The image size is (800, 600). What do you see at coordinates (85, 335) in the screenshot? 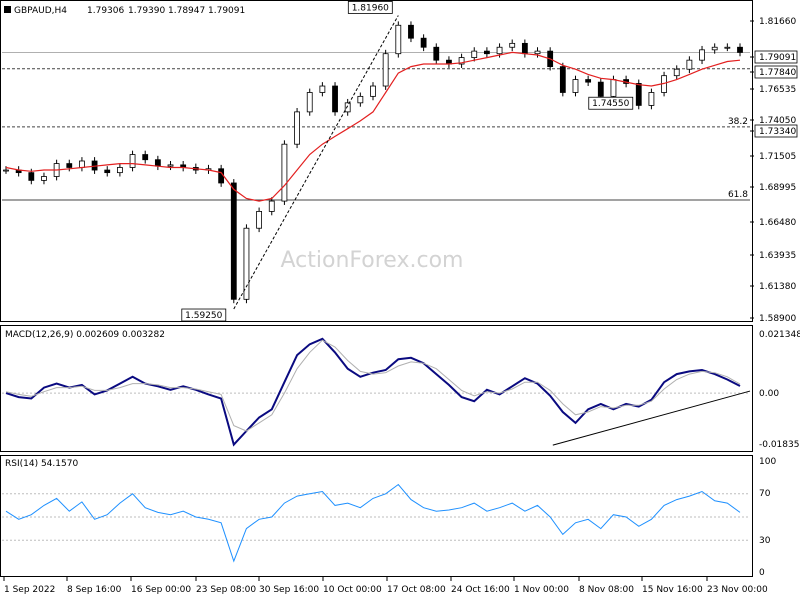
I see `macd-title: MACD(12,26,9) 0.002609 0.003282` at bounding box center [85, 335].